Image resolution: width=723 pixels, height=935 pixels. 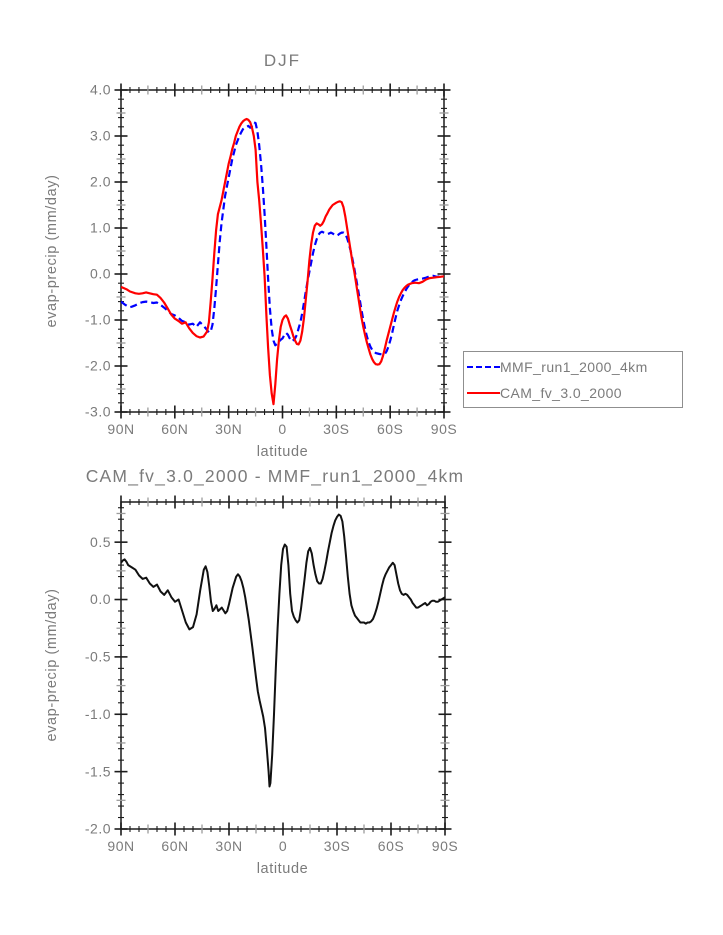 What do you see at coordinates (483, 392) in the screenshot?
I see `legend-solid-line-sample` at bounding box center [483, 392].